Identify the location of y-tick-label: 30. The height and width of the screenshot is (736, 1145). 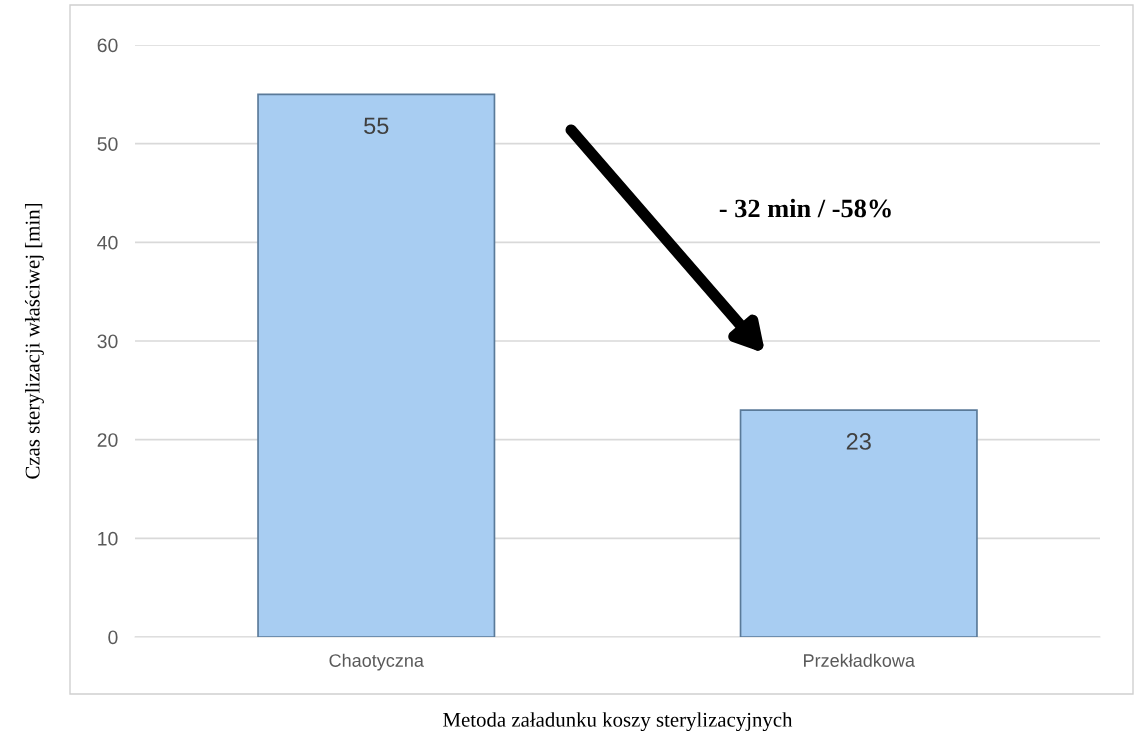
(107, 341).